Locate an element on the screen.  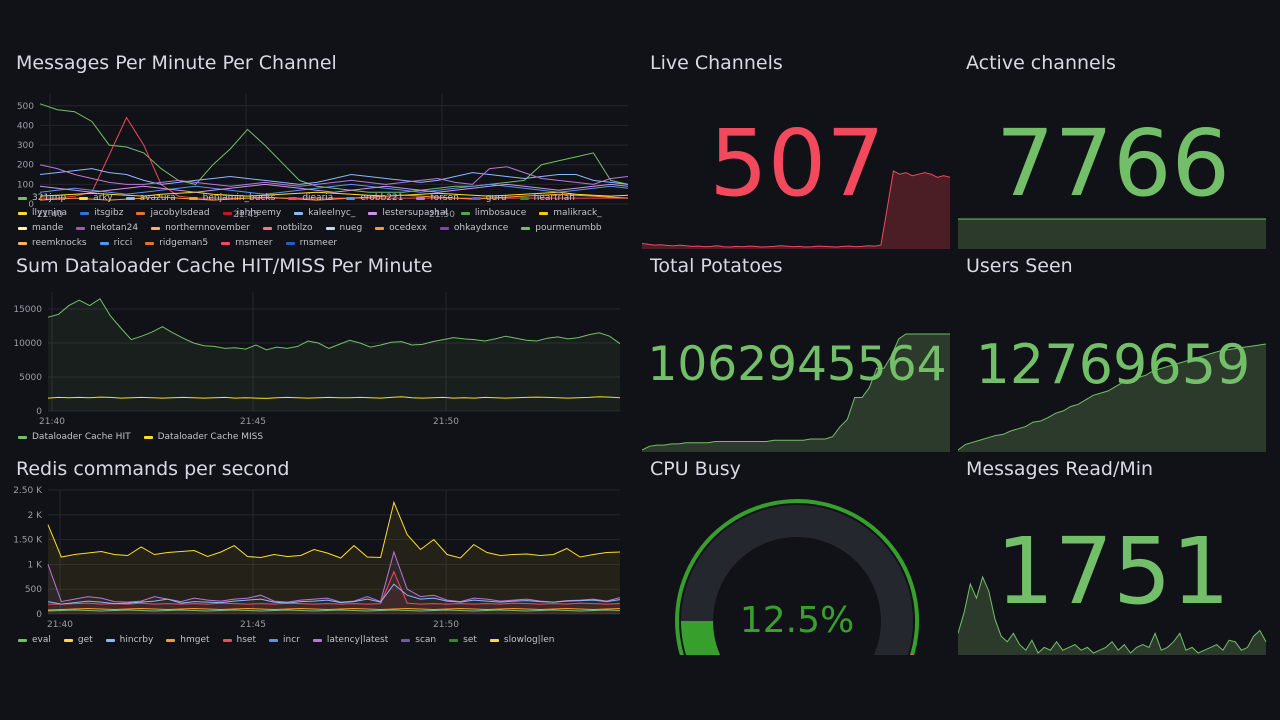
legend-item: hincrby is located at coordinates (129, 640).